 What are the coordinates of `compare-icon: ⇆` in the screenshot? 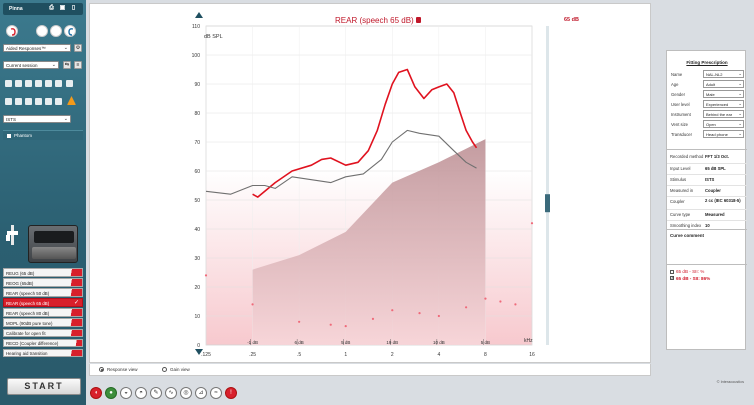 It's located at (67, 65).